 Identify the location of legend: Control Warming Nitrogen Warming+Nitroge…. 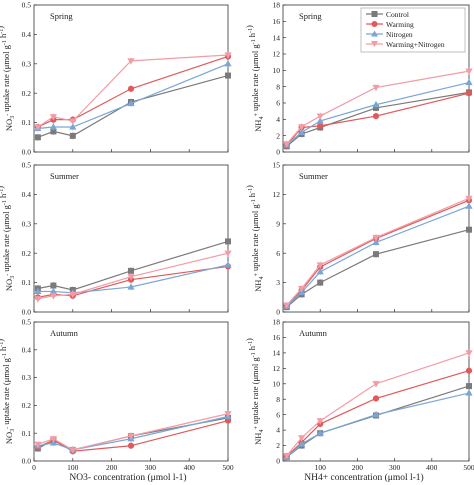
(413, 30).